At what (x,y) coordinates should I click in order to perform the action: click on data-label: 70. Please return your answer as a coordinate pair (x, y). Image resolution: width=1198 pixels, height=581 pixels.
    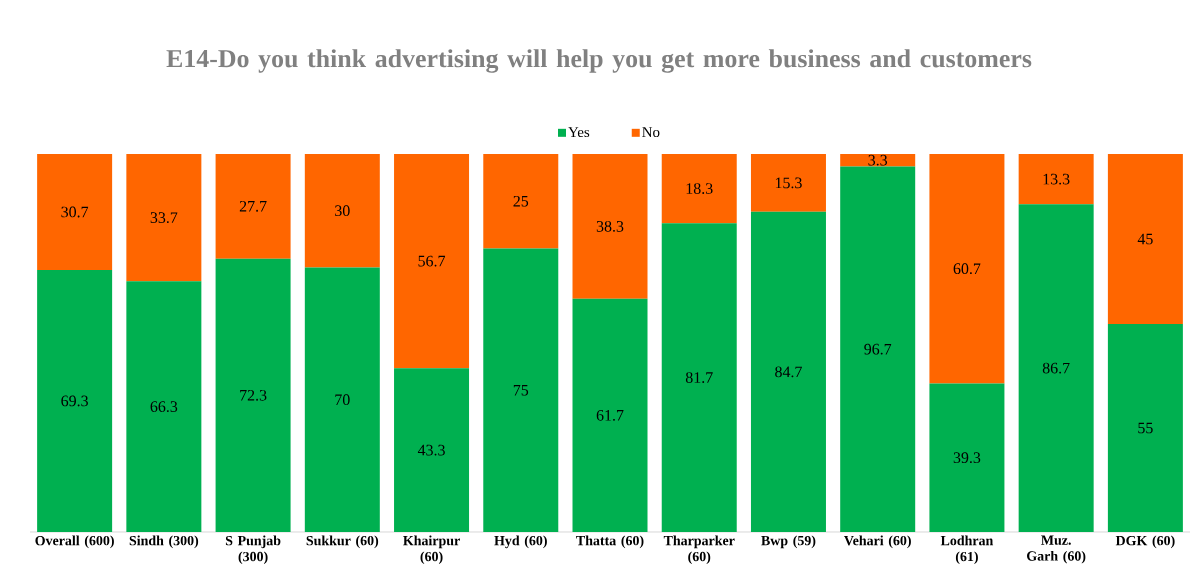
    Looking at the image, I should click on (342, 400).